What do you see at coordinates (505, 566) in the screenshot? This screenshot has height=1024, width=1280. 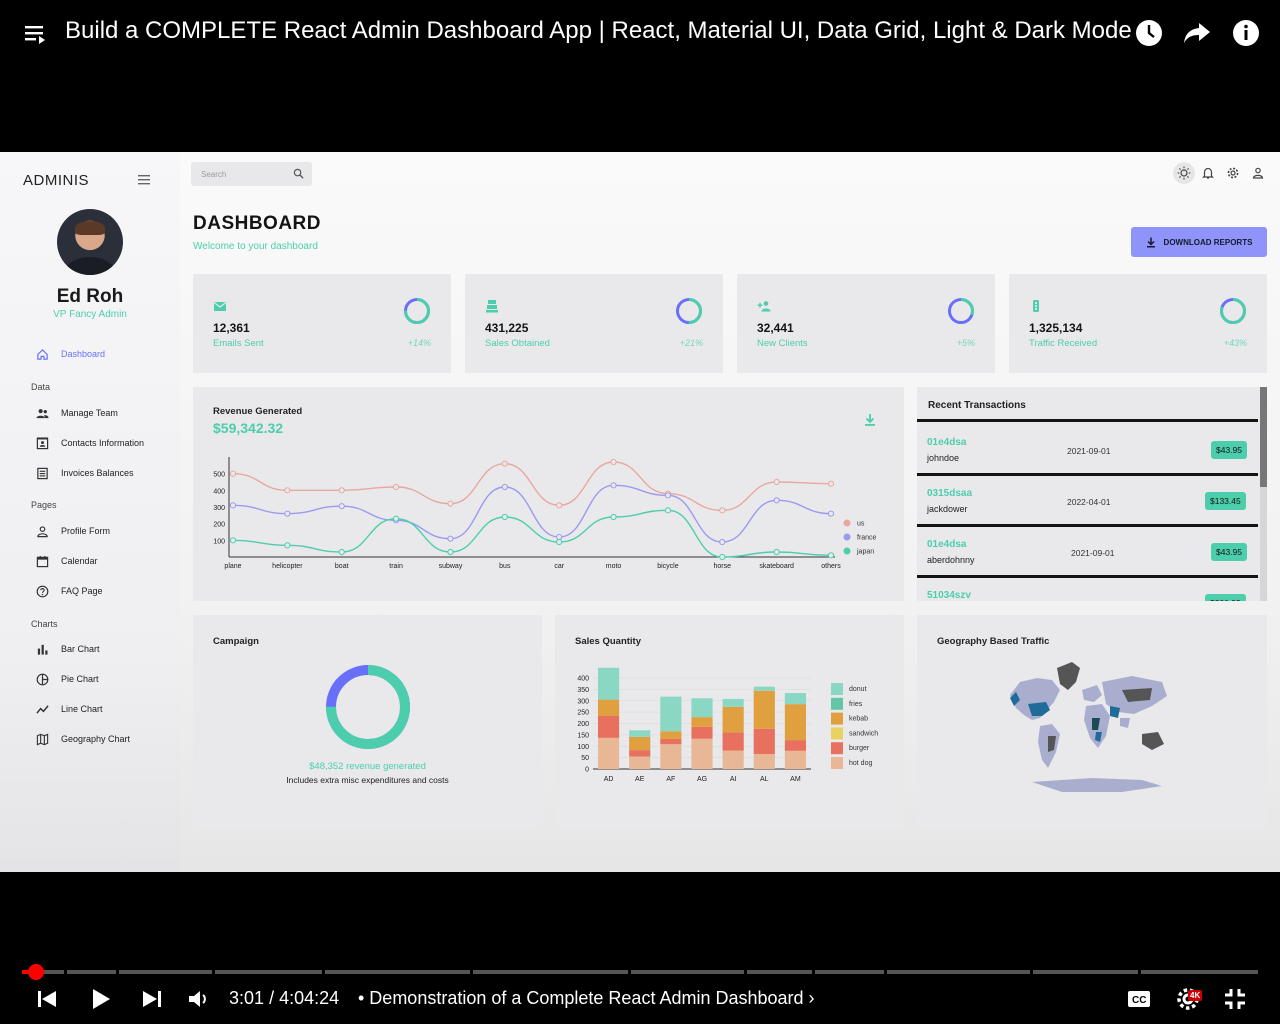 I see `x-tick-label: bus` at bounding box center [505, 566].